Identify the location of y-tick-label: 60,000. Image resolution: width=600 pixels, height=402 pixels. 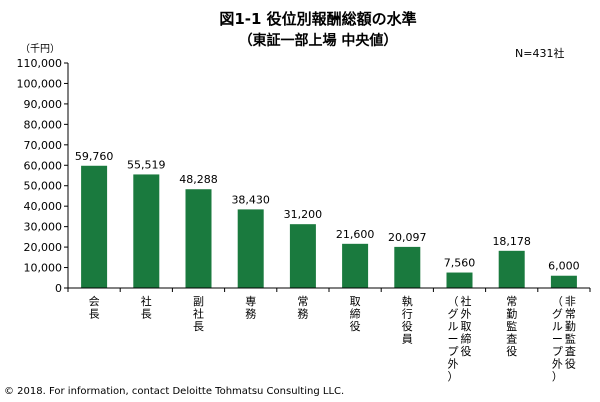
(43, 165).